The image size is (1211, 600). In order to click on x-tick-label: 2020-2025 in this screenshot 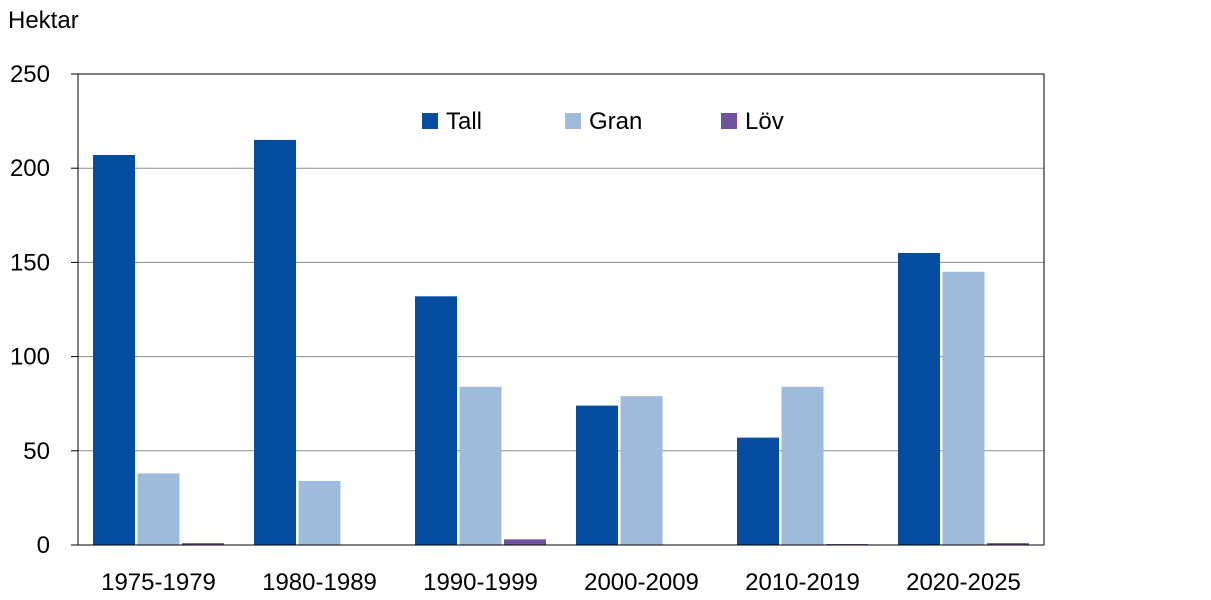, I will do `click(963, 582)`.